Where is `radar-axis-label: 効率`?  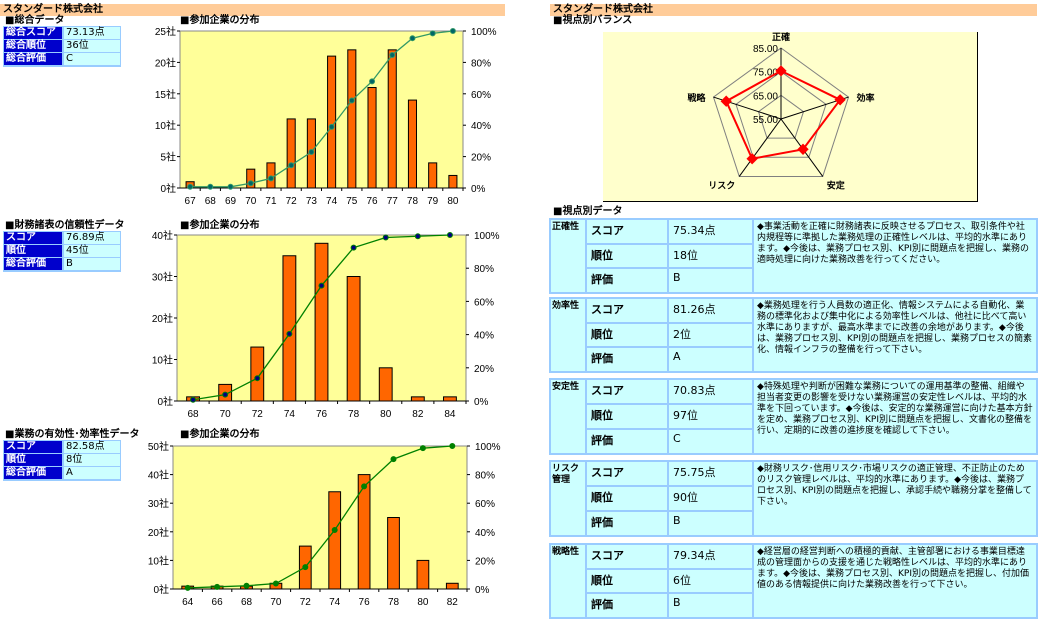
radar-axis-label: 効率 is located at coordinates (866, 97).